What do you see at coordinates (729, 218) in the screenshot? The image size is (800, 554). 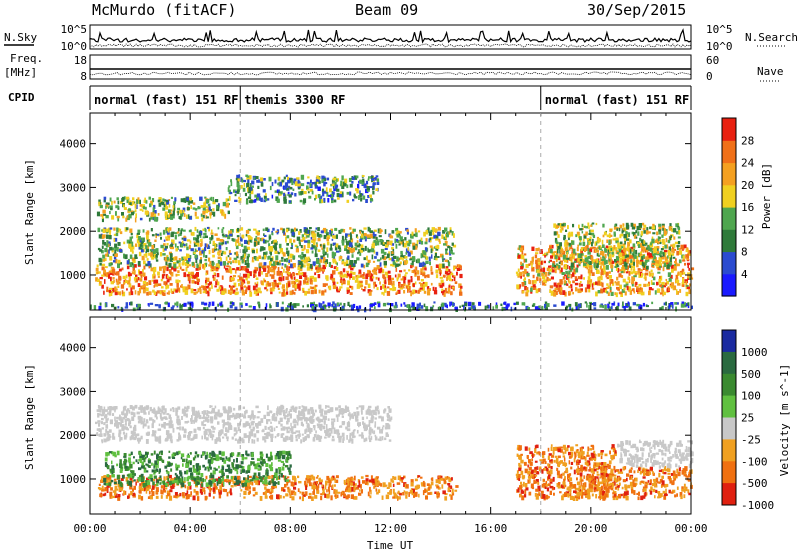 I see `colorbar-segment` at bounding box center [729, 218].